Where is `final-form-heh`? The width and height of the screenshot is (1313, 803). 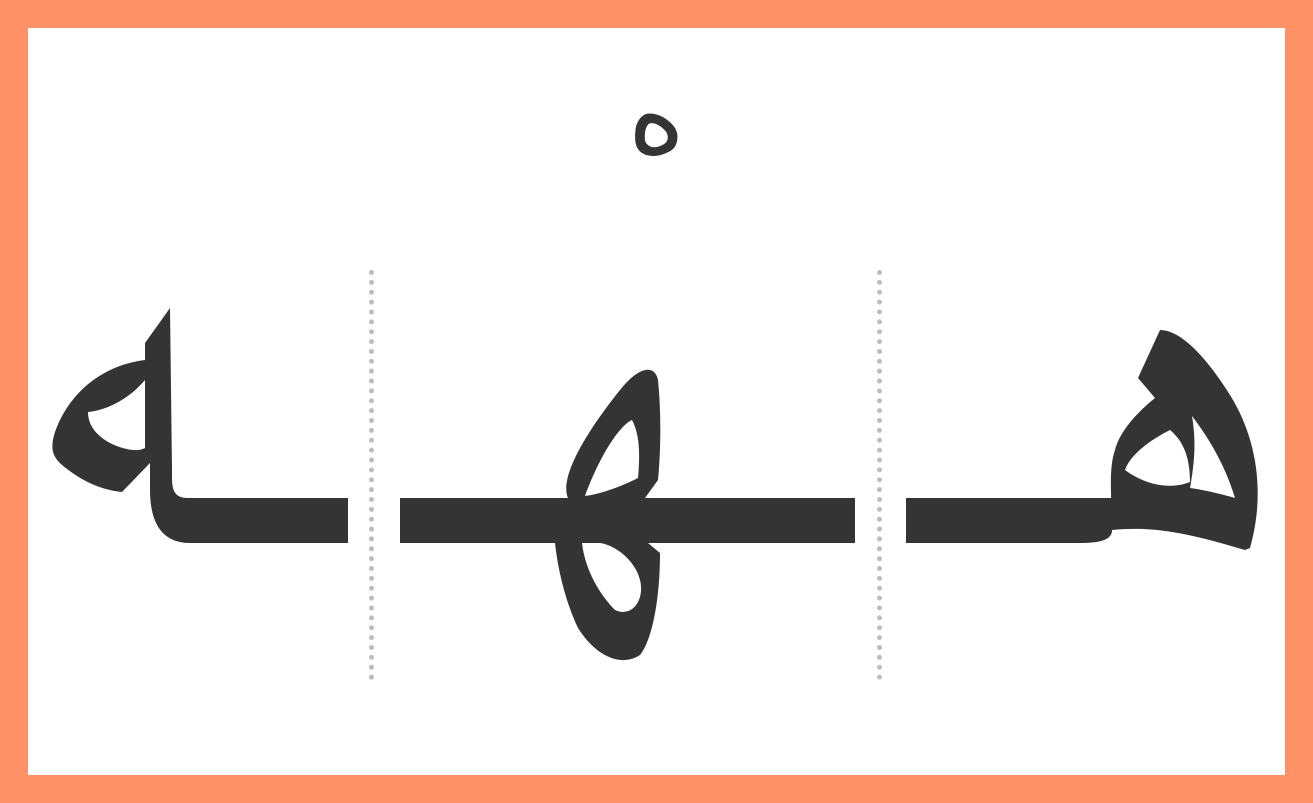
final-form-heh is located at coordinates (200, 425).